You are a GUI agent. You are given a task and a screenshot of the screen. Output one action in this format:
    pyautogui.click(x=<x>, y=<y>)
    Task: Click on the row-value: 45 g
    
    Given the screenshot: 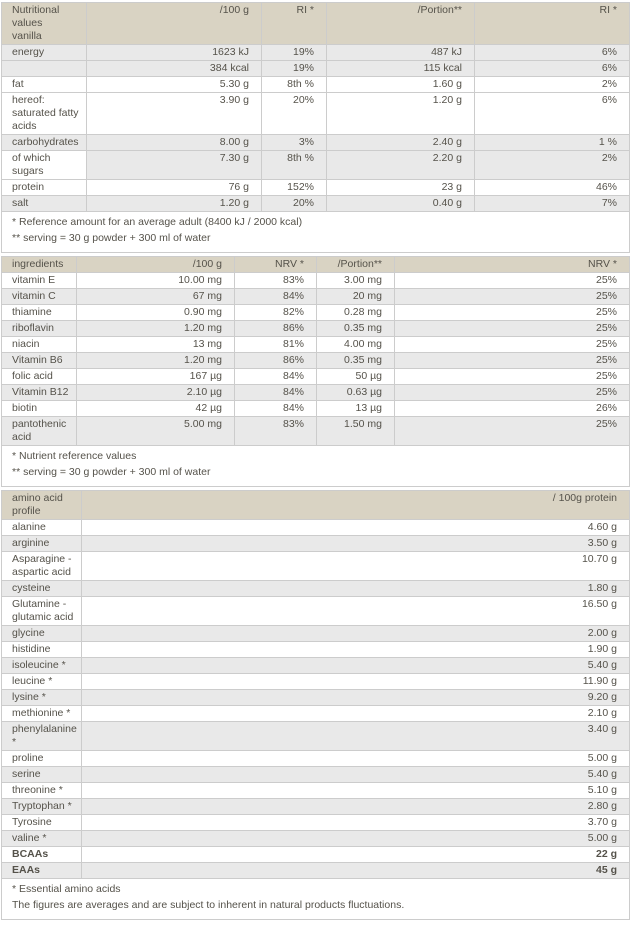 What is the action you would take?
    pyautogui.click(x=355, y=870)
    